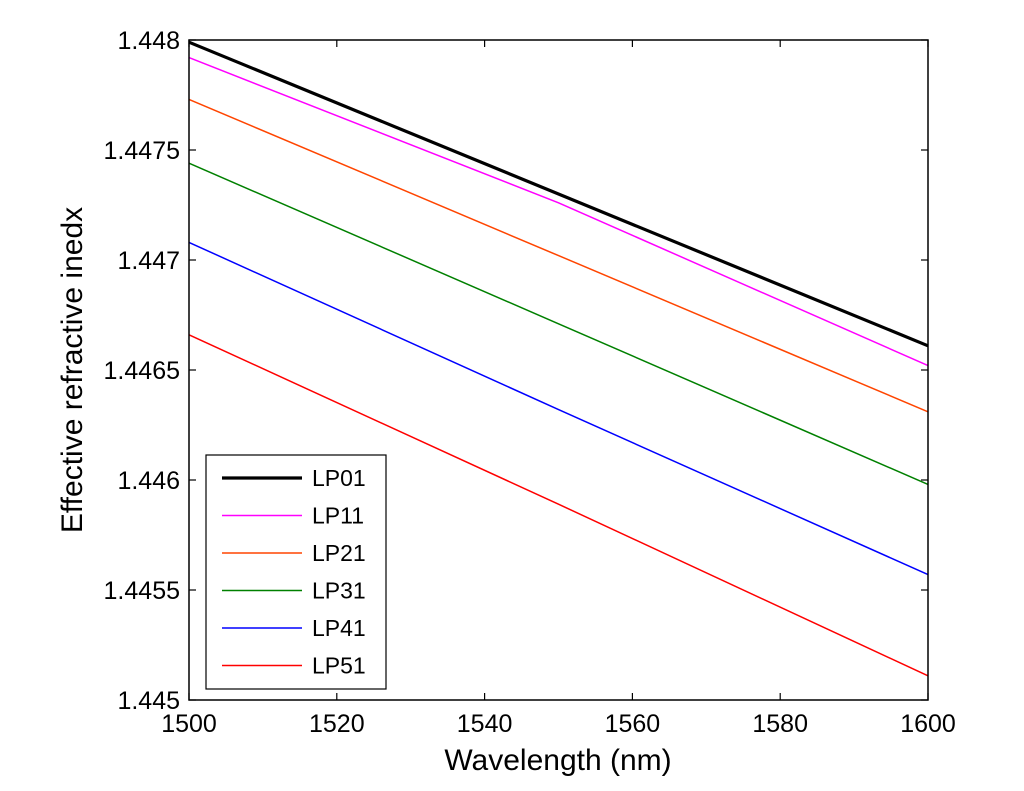  Describe the element at coordinates (928, 724) in the screenshot. I see `x-tick-label: 1600` at that location.